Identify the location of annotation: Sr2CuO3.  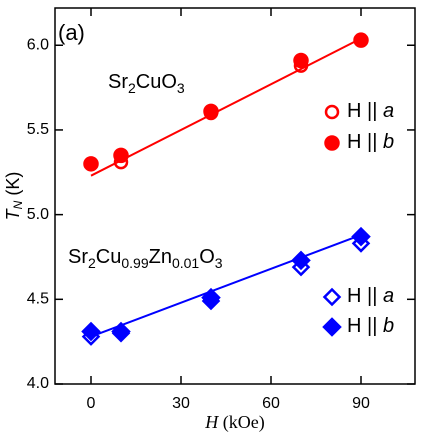
(146, 83).